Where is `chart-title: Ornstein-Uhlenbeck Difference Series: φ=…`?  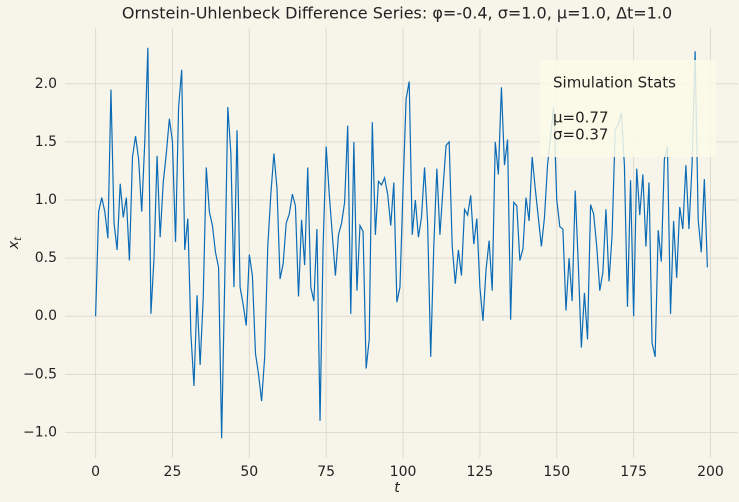
chart-title: Ornstein-Uhlenbeck Difference Series: φ=… is located at coordinates (397, 13).